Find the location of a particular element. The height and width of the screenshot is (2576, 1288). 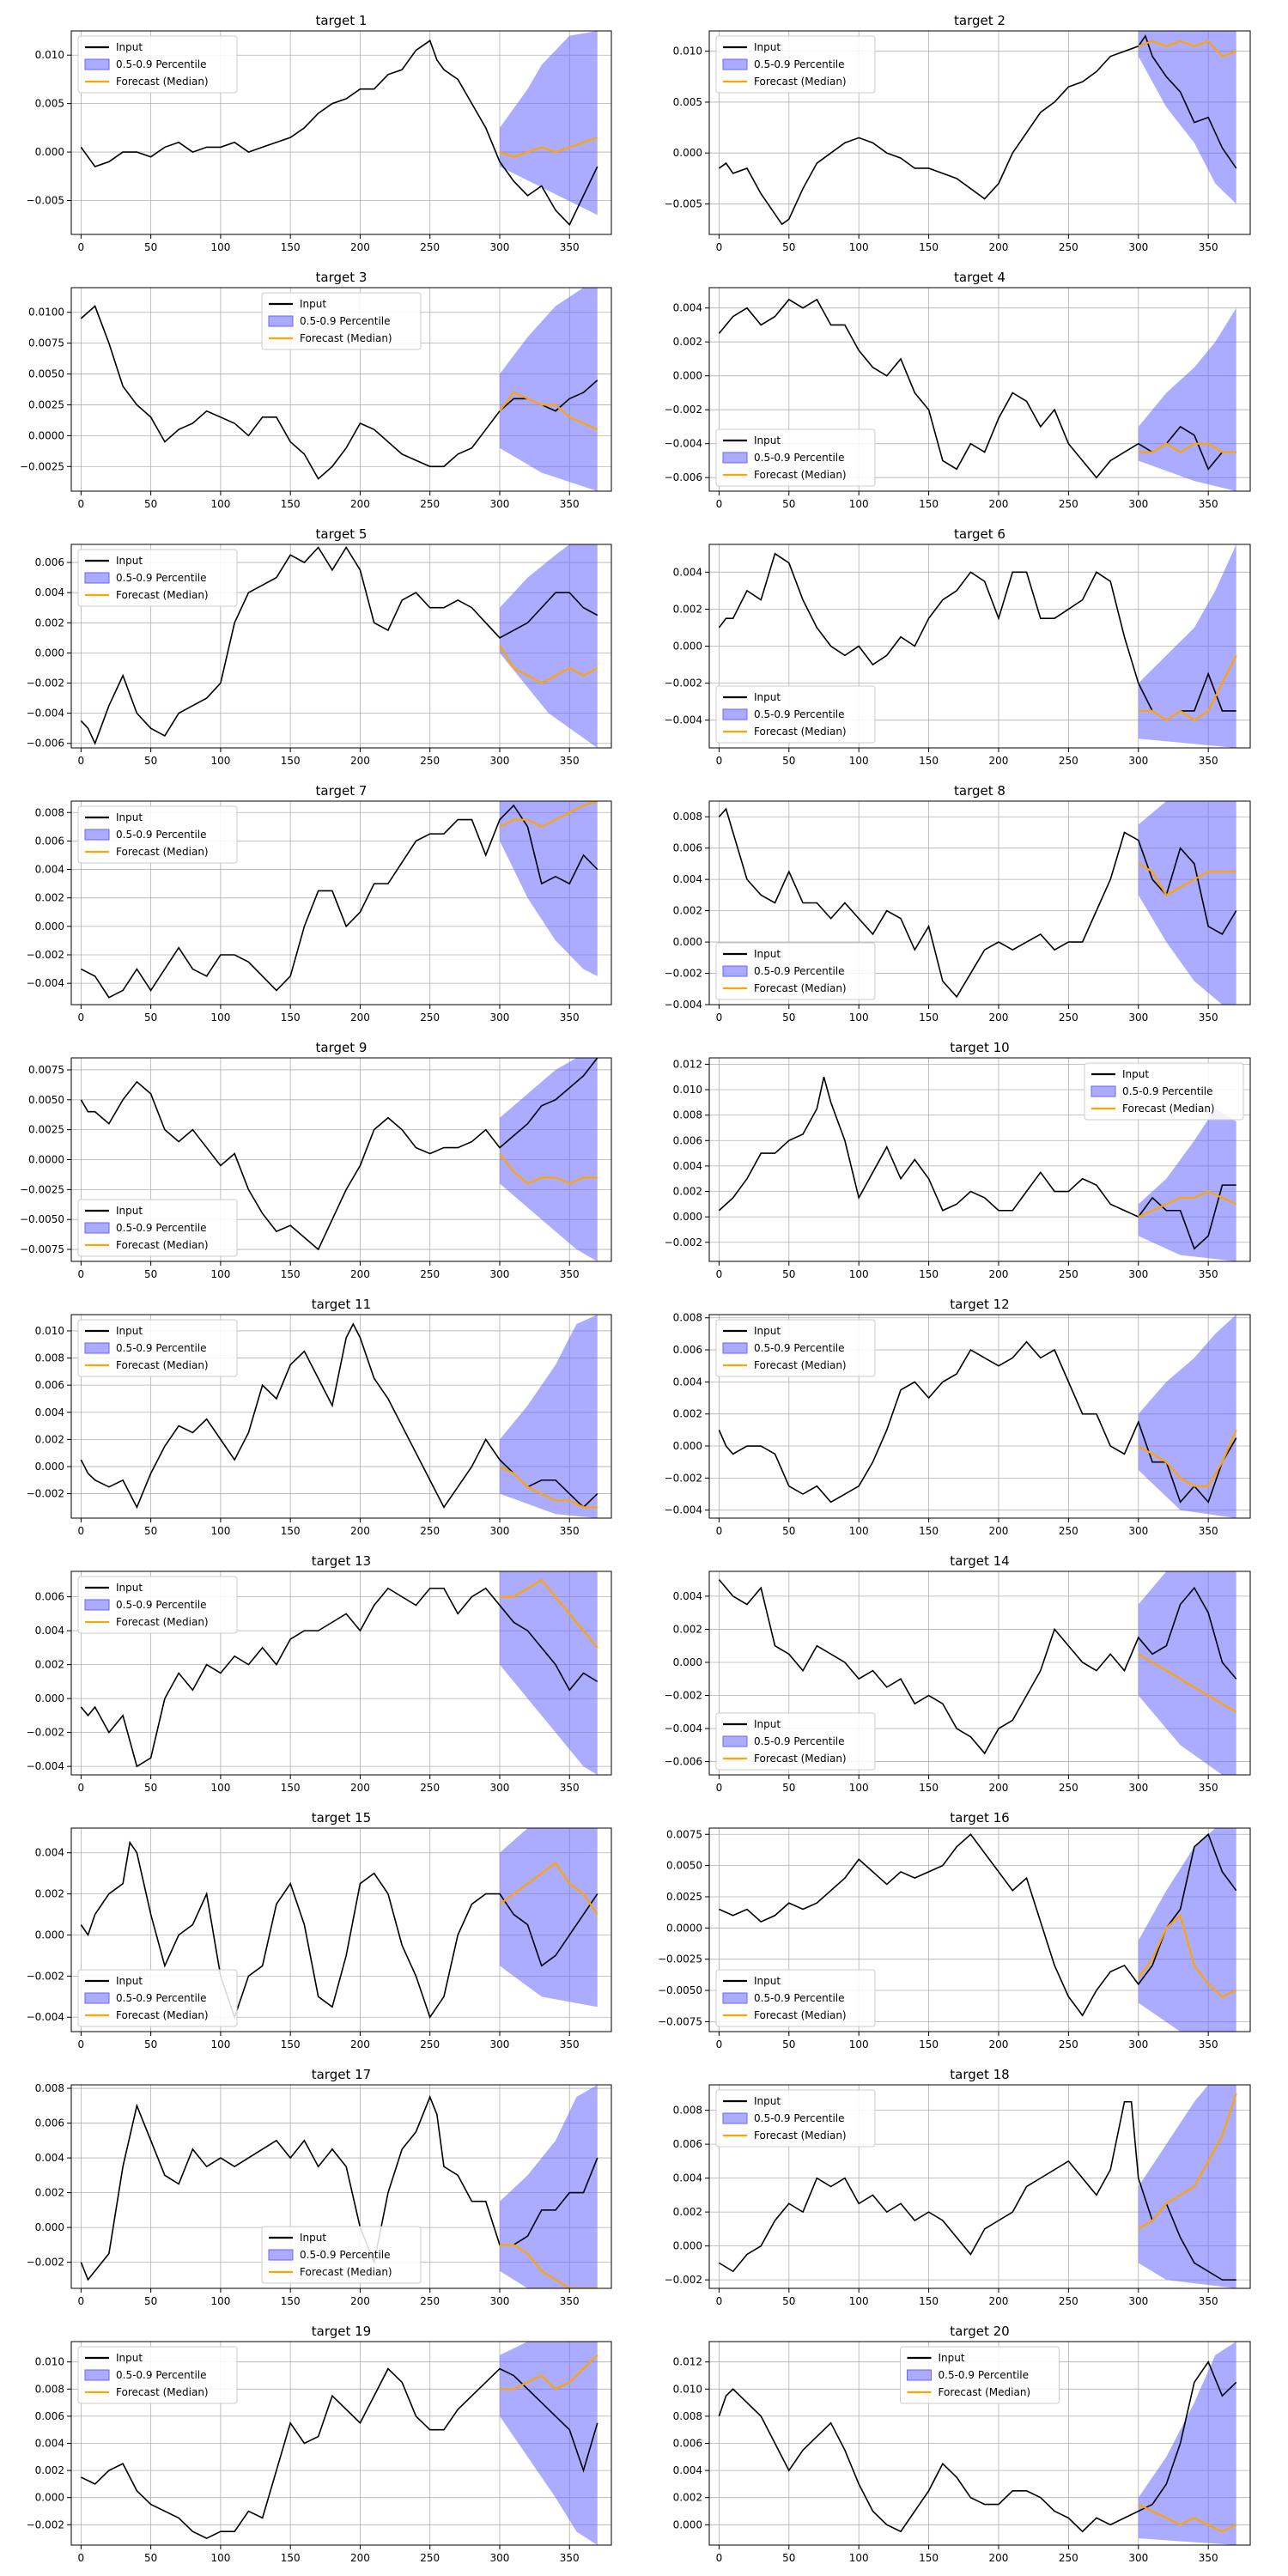

x-tick-label: 50 is located at coordinates (150, 247).